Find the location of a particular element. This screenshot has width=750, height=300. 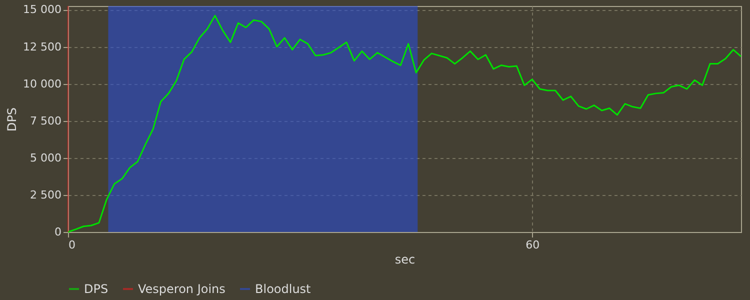

y-tick-label: 7 500 is located at coordinates (46, 121).